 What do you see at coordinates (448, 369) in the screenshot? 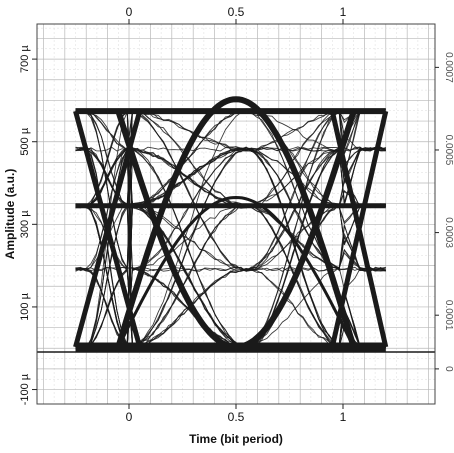
I see `right-tick-label: 0` at bounding box center [448, 369].